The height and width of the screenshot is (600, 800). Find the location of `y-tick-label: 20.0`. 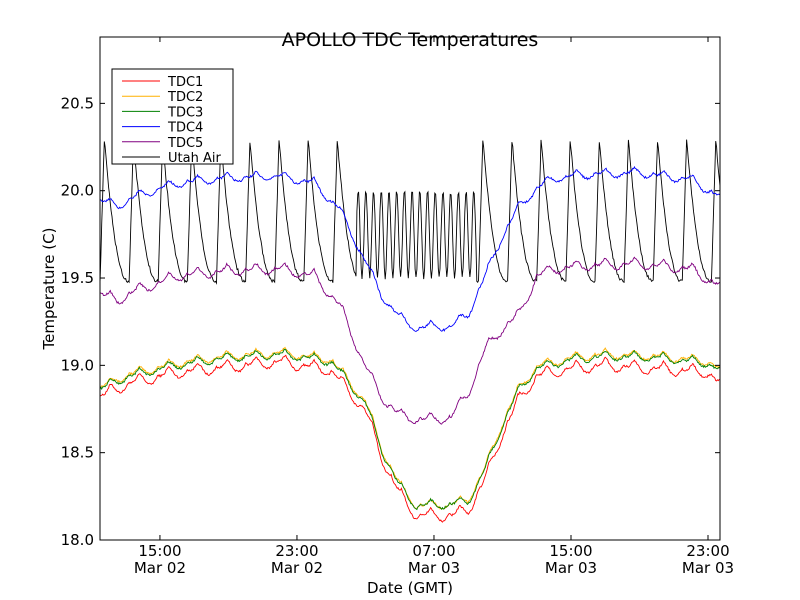

y-tick-label: 20.0 is located at coordinates (77, 191).